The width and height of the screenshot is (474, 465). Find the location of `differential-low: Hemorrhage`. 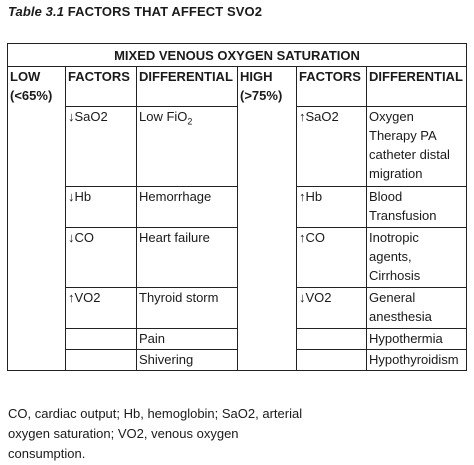

differential-low: Hemorrhage is located at coordinates (187, 207).